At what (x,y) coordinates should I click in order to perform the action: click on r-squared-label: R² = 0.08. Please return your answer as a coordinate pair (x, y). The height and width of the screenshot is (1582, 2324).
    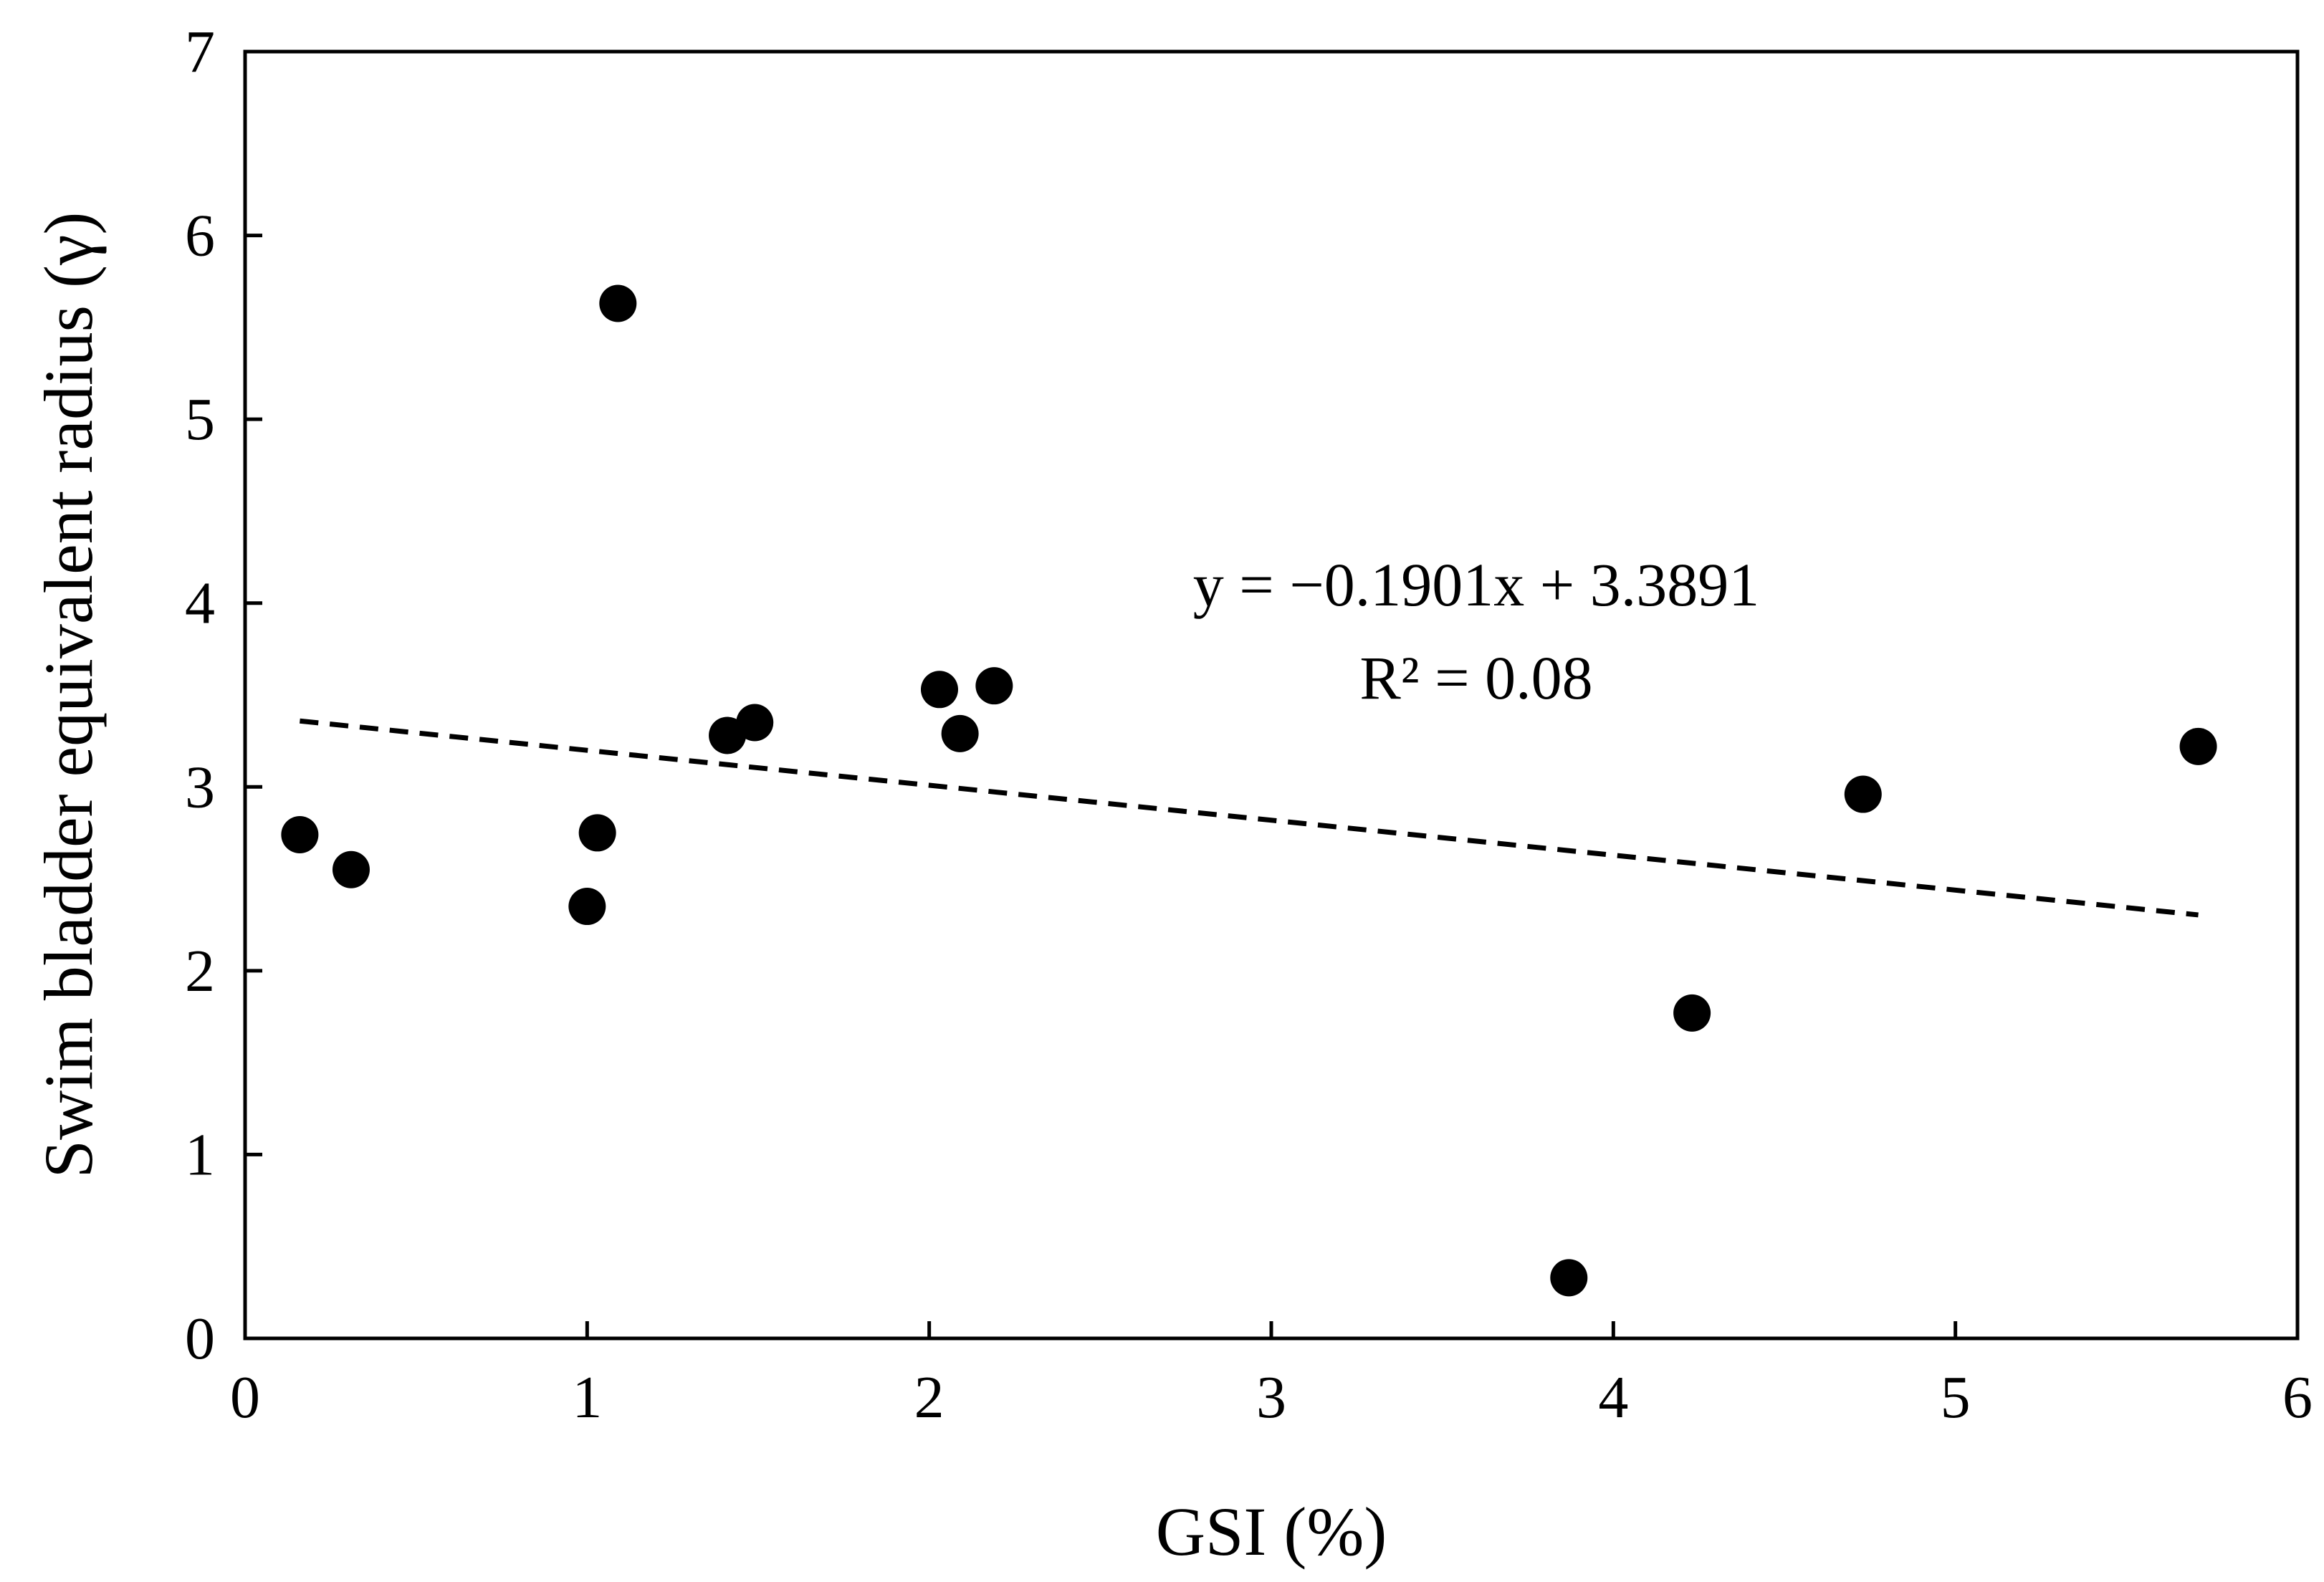
    Looking at the image, I should click on (1476, 677).